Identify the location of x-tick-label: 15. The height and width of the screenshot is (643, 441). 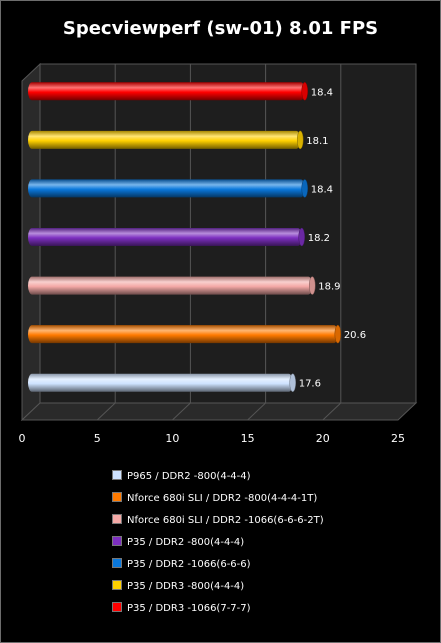
(248, 438).